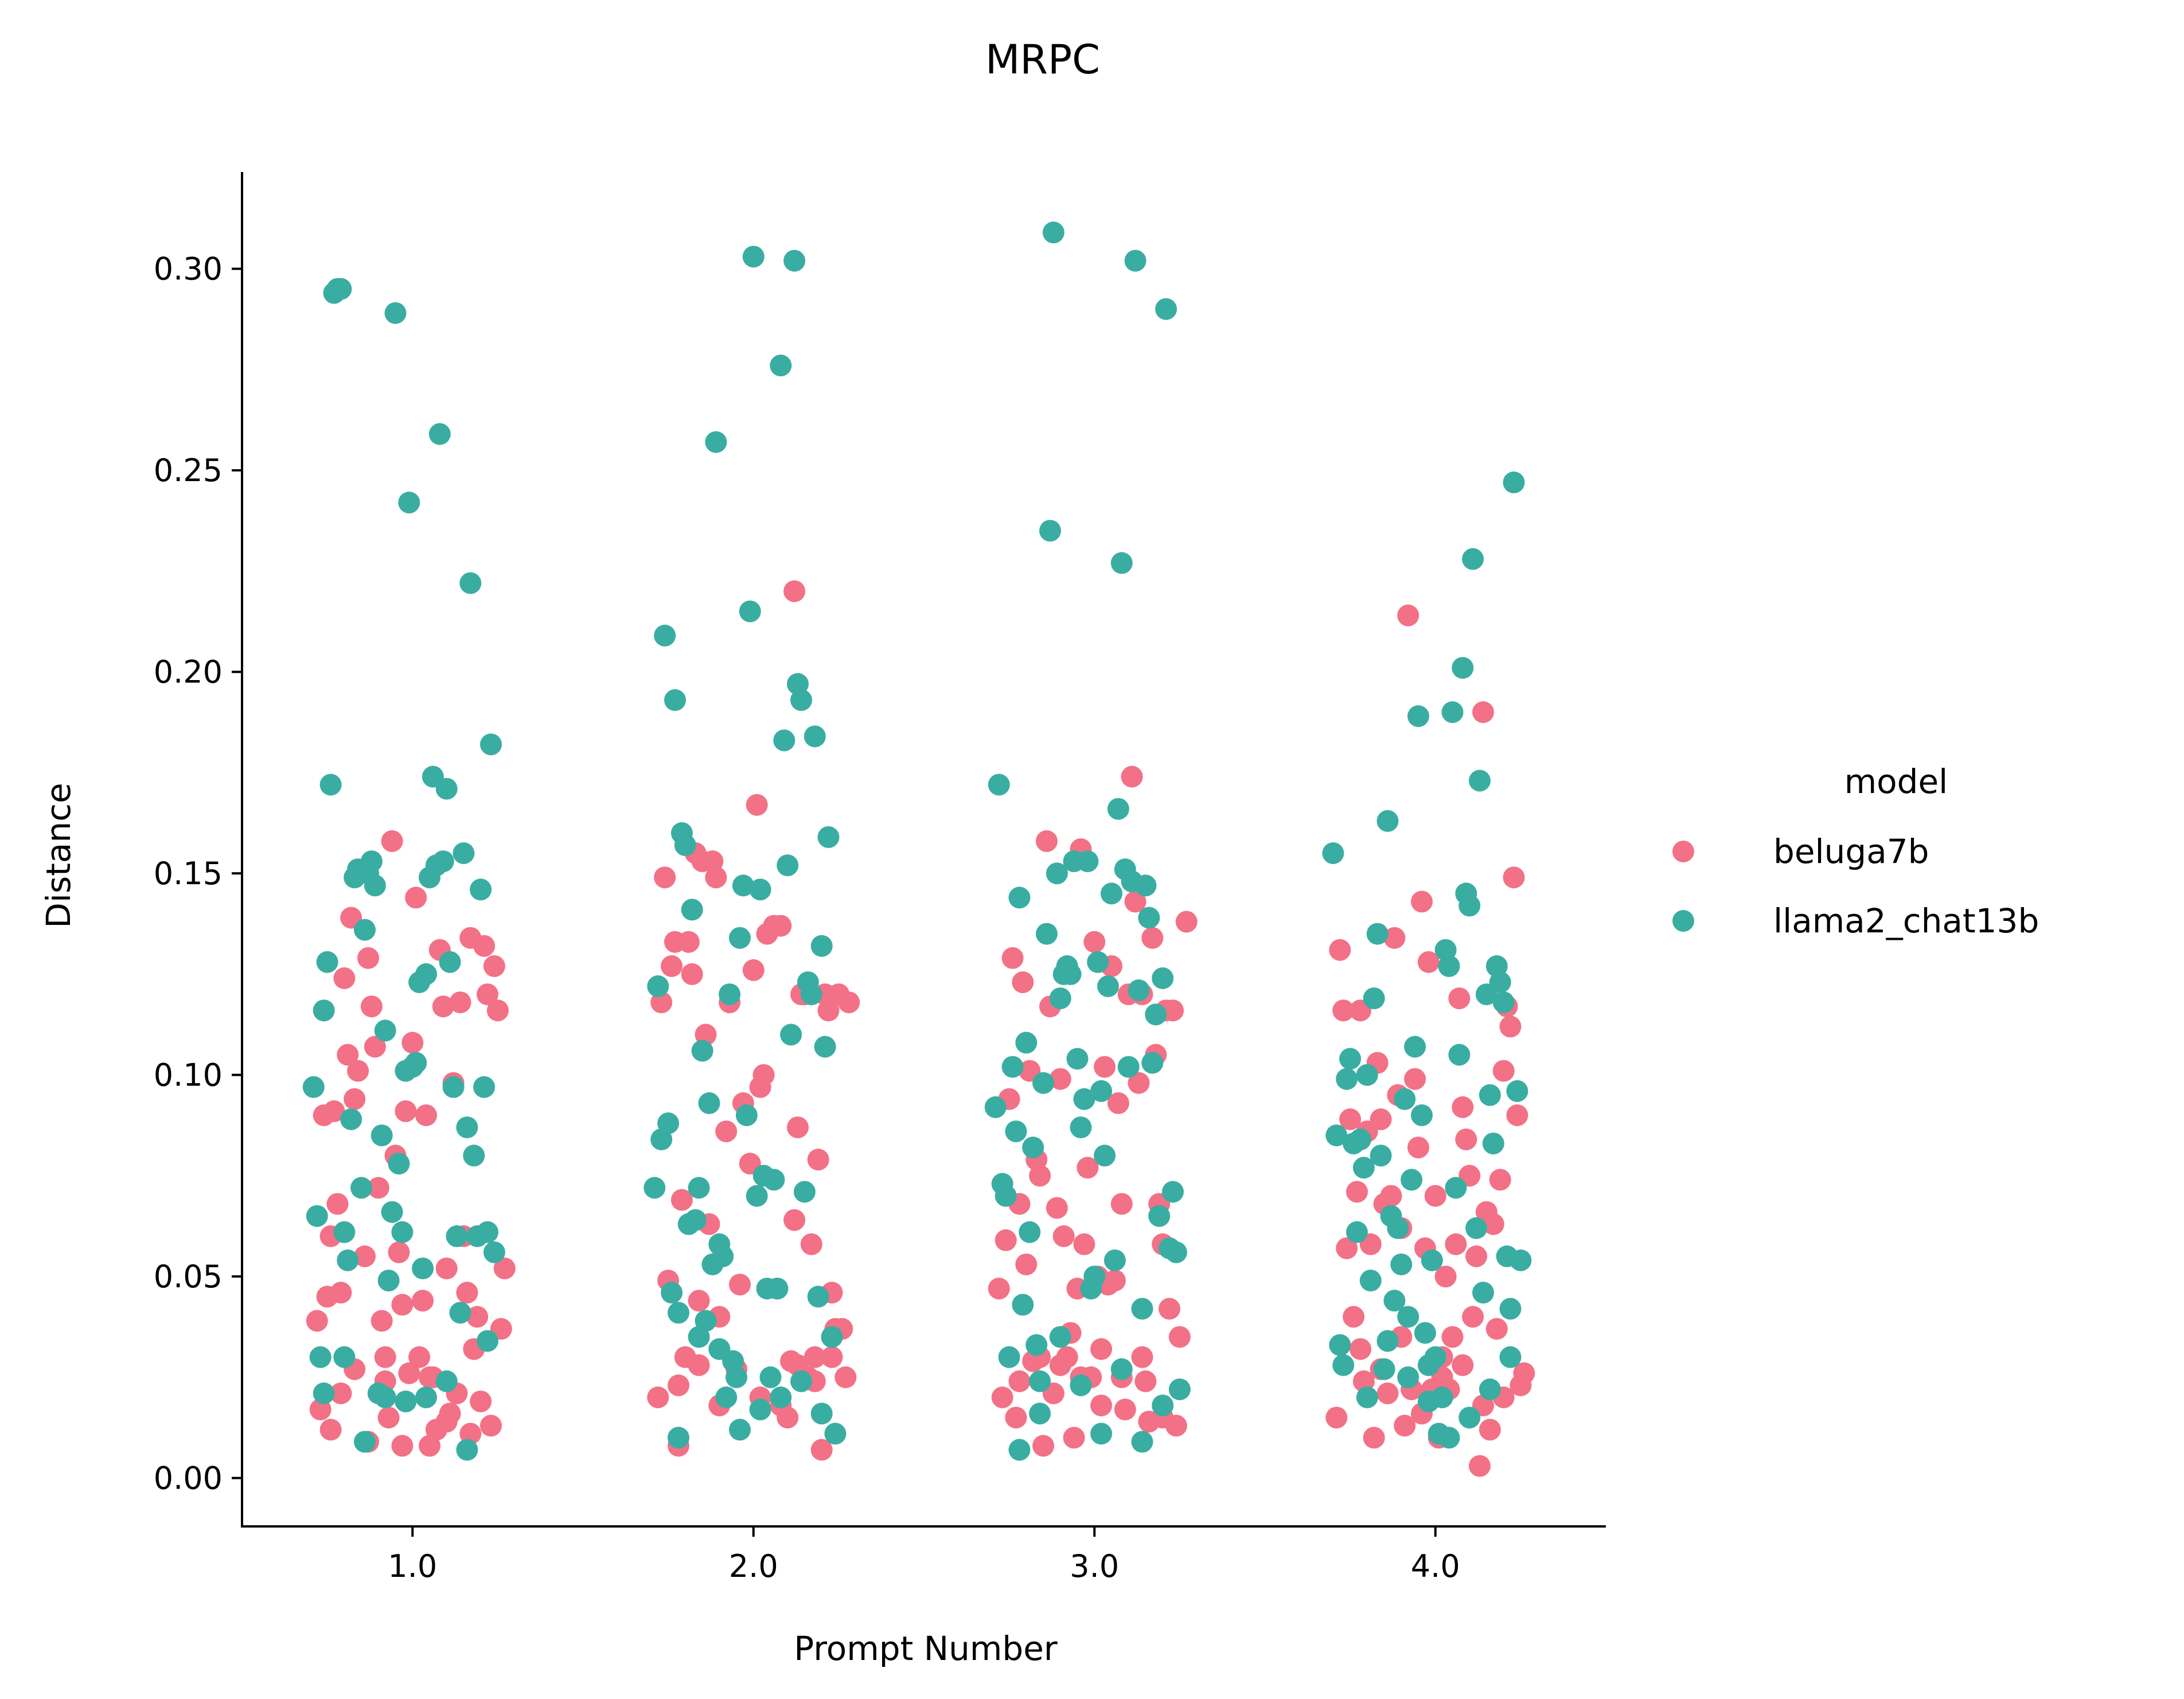 The image size is (2184, 1699). I want to click on legend-marker-llama2-chat13b, so click(1683, 921).